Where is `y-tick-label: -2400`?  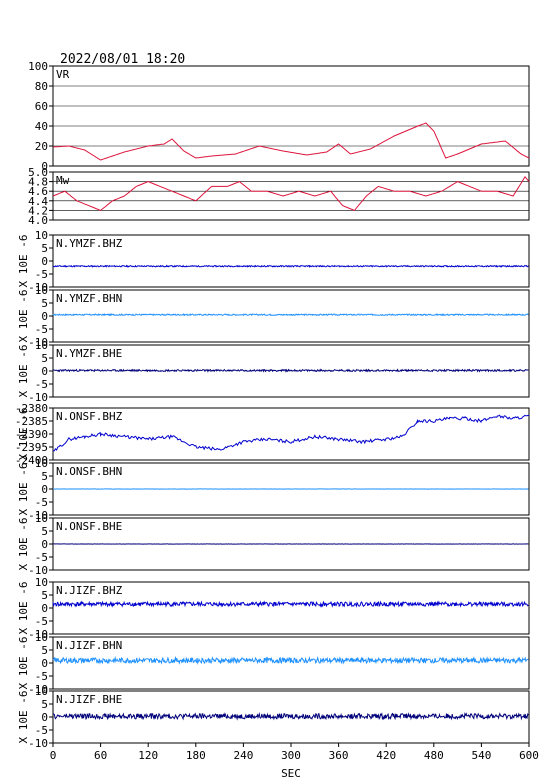
y-tick-label: -2400 is located at coordinates (31, 460).